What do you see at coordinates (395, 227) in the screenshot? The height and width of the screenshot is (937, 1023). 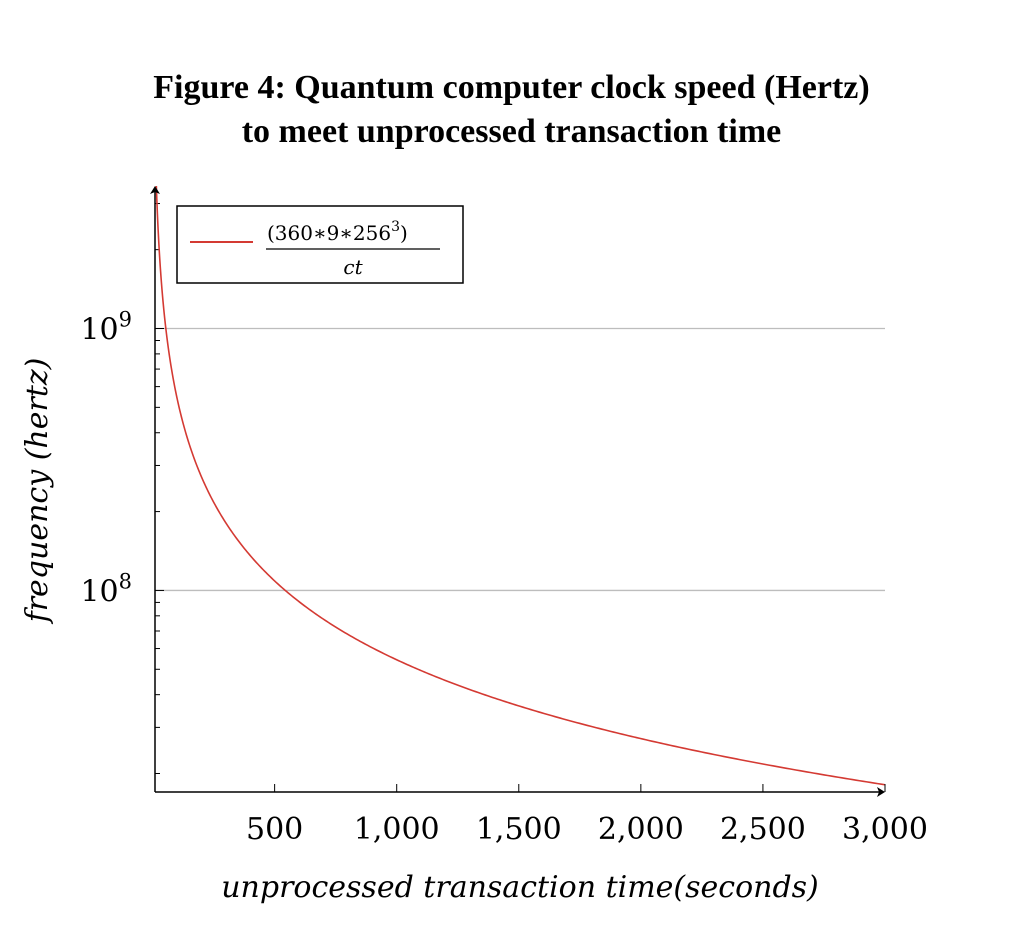 I see `legend-exponent: 3` at bounding box center [395, 227].